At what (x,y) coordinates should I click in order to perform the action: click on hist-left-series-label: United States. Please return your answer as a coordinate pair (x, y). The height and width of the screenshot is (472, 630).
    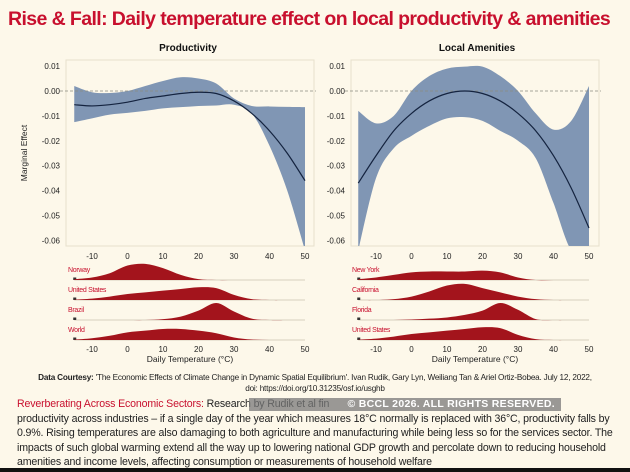
    Looking at the image, I should click on (87, 290).